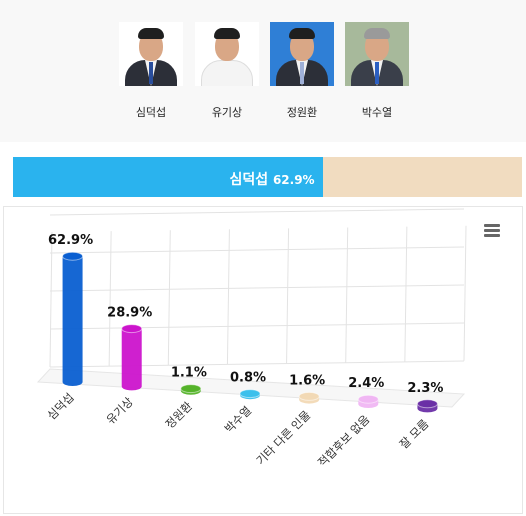 The width and height of the screenshot is (526, 516). What do you see at coordinates (302, 112) in the screenshot?
I see `candidate-name: 정원환` at bounding box center [302, 112].